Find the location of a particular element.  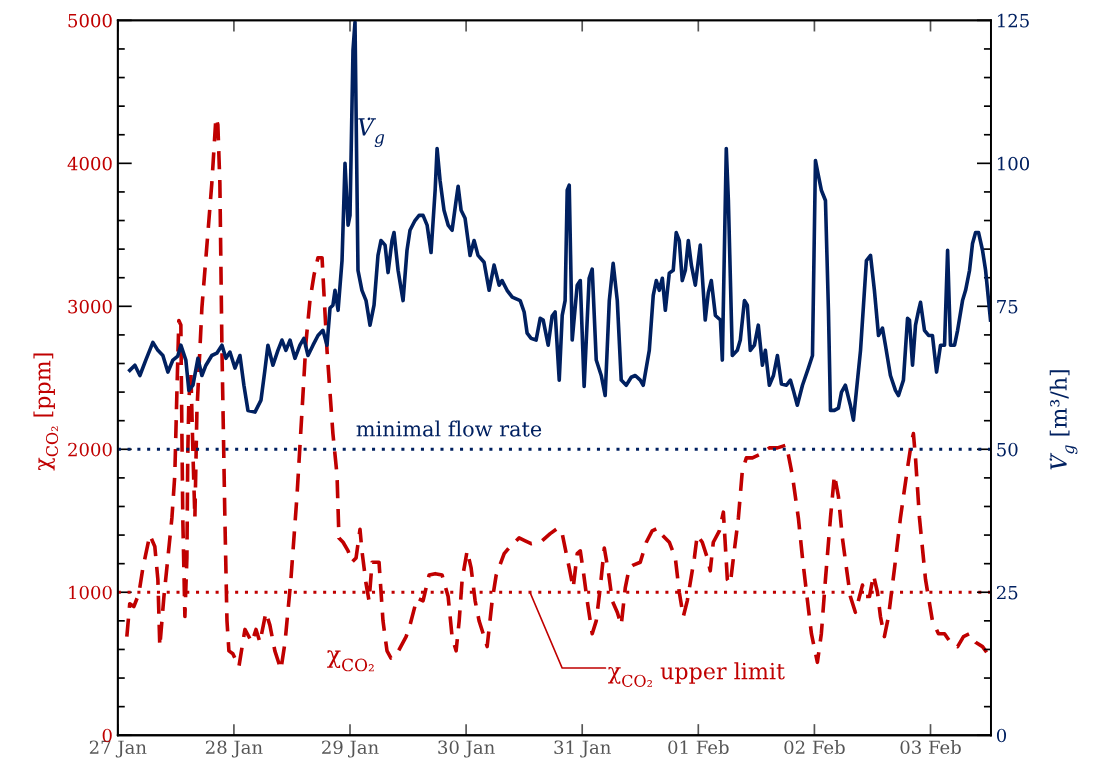

x-tick-label: 31 Jan is located at coordinates (582, 749).